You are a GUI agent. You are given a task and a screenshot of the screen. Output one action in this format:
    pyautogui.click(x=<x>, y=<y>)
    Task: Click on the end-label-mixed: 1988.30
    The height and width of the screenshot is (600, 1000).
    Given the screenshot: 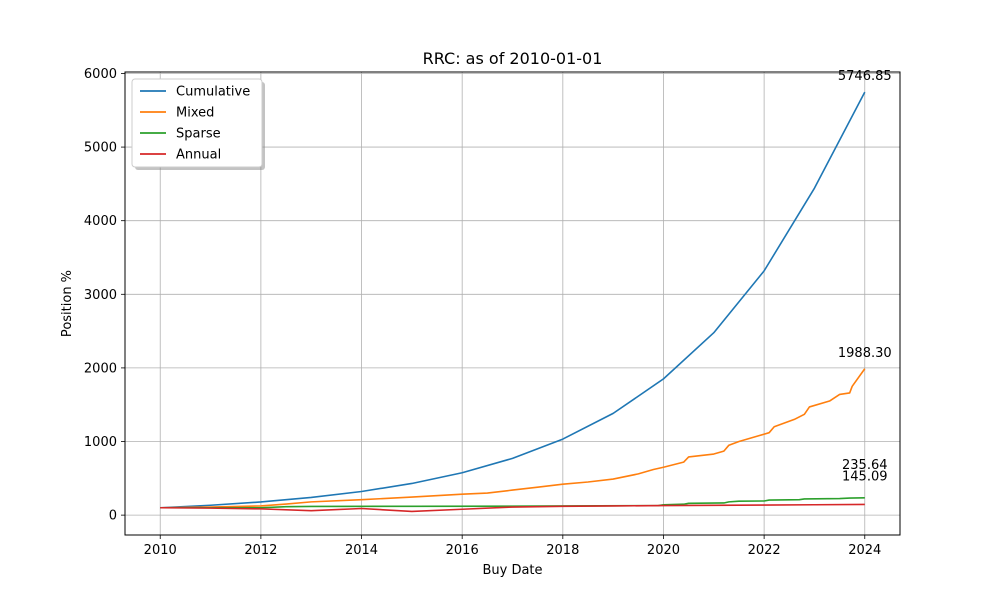 What is the action you would take?
    pyautogui.click(x=865, y=353)
    